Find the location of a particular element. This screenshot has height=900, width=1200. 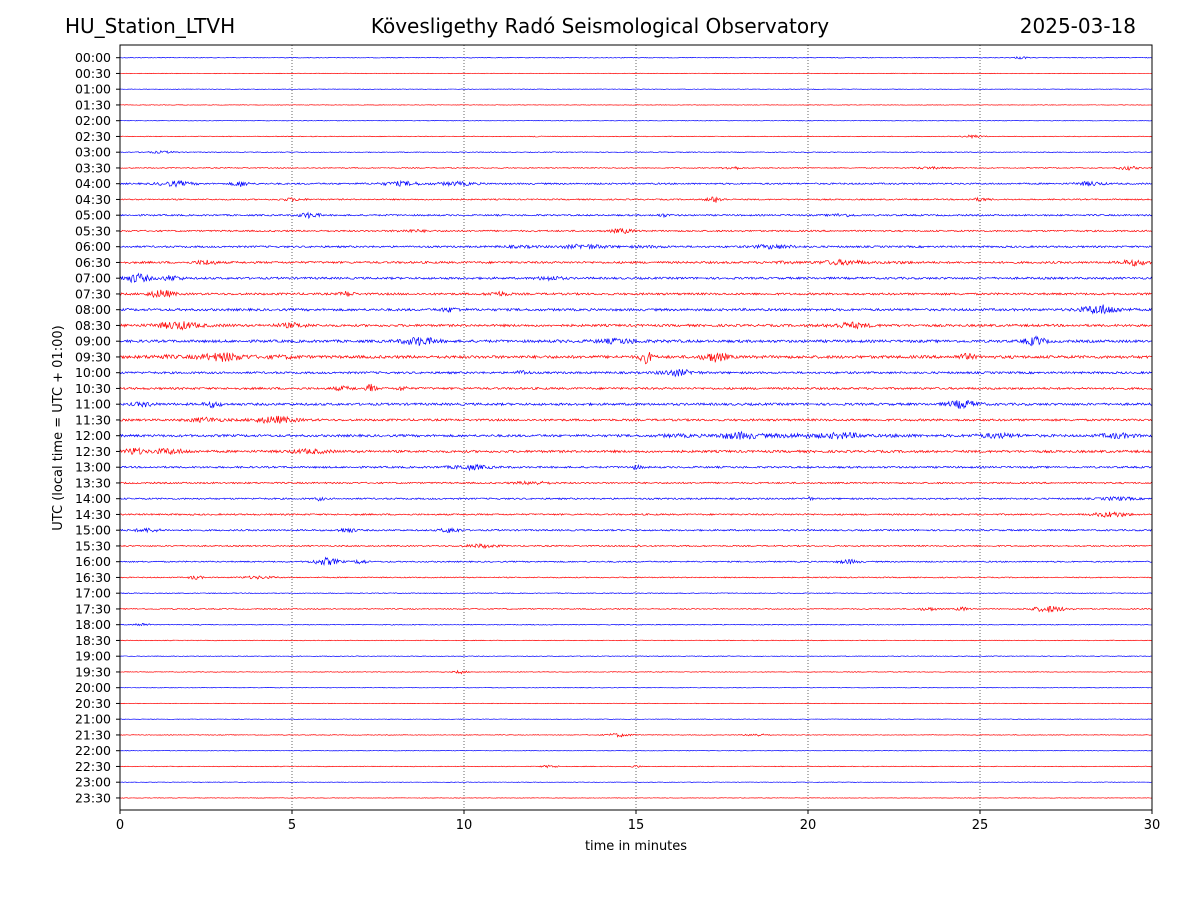

x-tick-label: 15 is located at coordinates (636, 825).